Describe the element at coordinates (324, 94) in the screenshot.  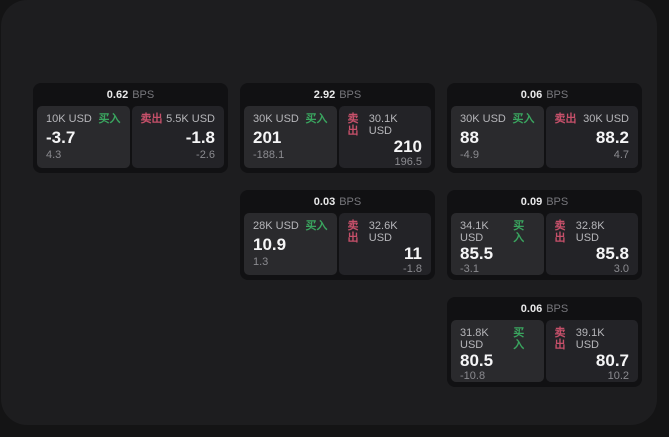
I see `bps-value: 2.92` at that location.